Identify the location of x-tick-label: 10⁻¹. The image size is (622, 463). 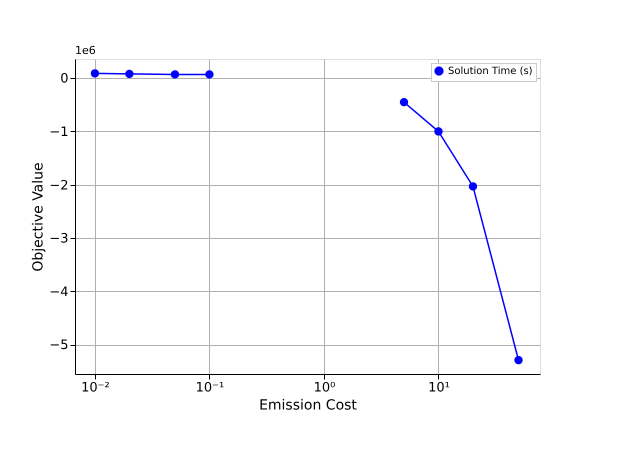
(210, 388).